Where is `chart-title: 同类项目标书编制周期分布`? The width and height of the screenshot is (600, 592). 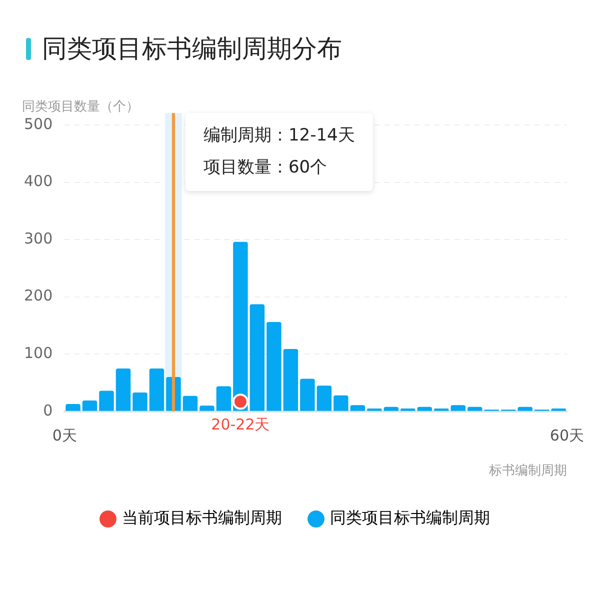
chart-title: 同类项目标书编制周期分布 is located at coordinates (192, 49).